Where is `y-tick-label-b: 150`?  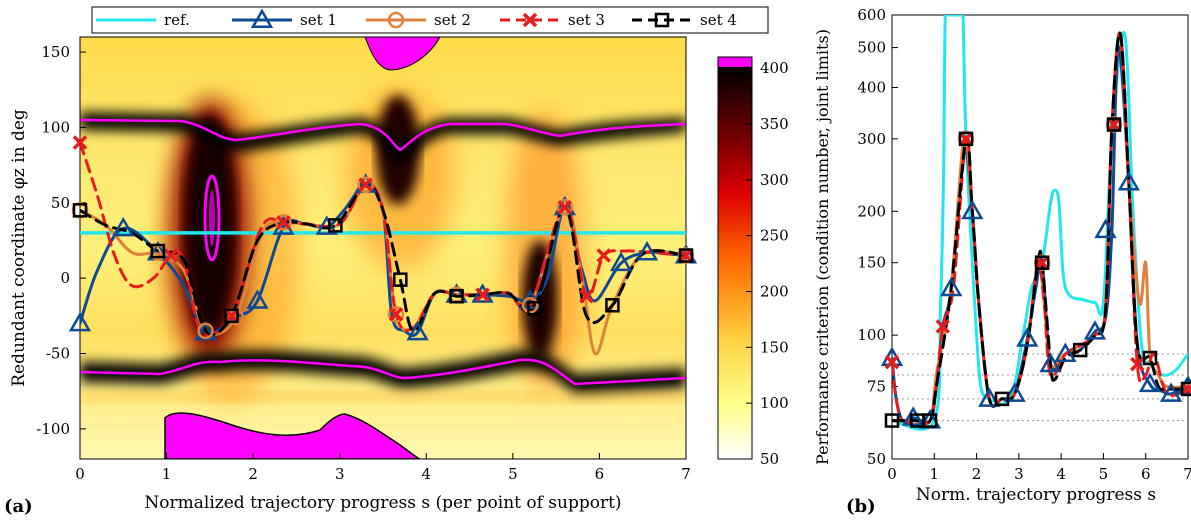 y-tick-label-b: 150 is located at coordinates (871, 263).